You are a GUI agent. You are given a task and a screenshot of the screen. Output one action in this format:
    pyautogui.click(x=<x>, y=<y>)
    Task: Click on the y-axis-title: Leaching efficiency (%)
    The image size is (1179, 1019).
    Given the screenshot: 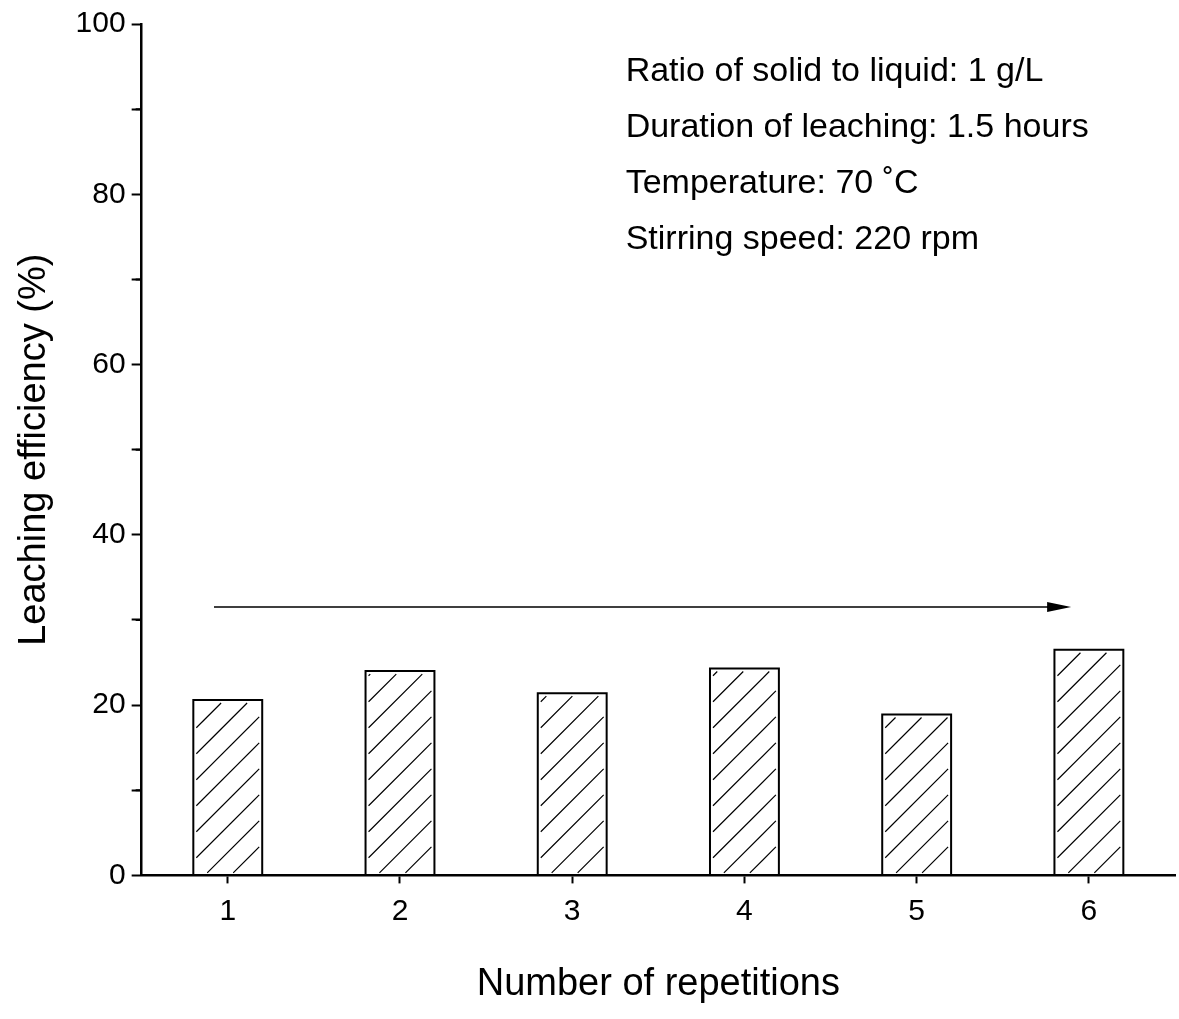 What is the action you would take?
    pyautogui.click(x=32, y=449)
    